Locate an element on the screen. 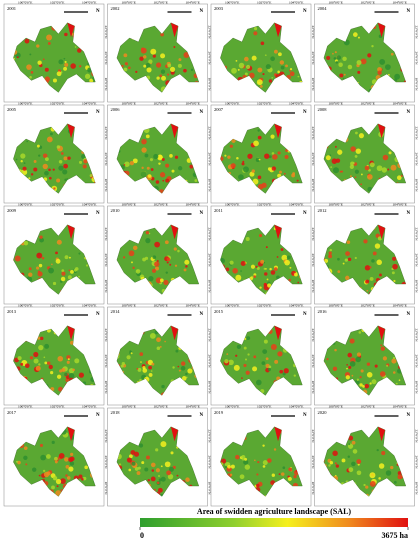 This screenshot has height=550, width=418. lat-label: 20°0'0"N is located at coordinates (416, 260).